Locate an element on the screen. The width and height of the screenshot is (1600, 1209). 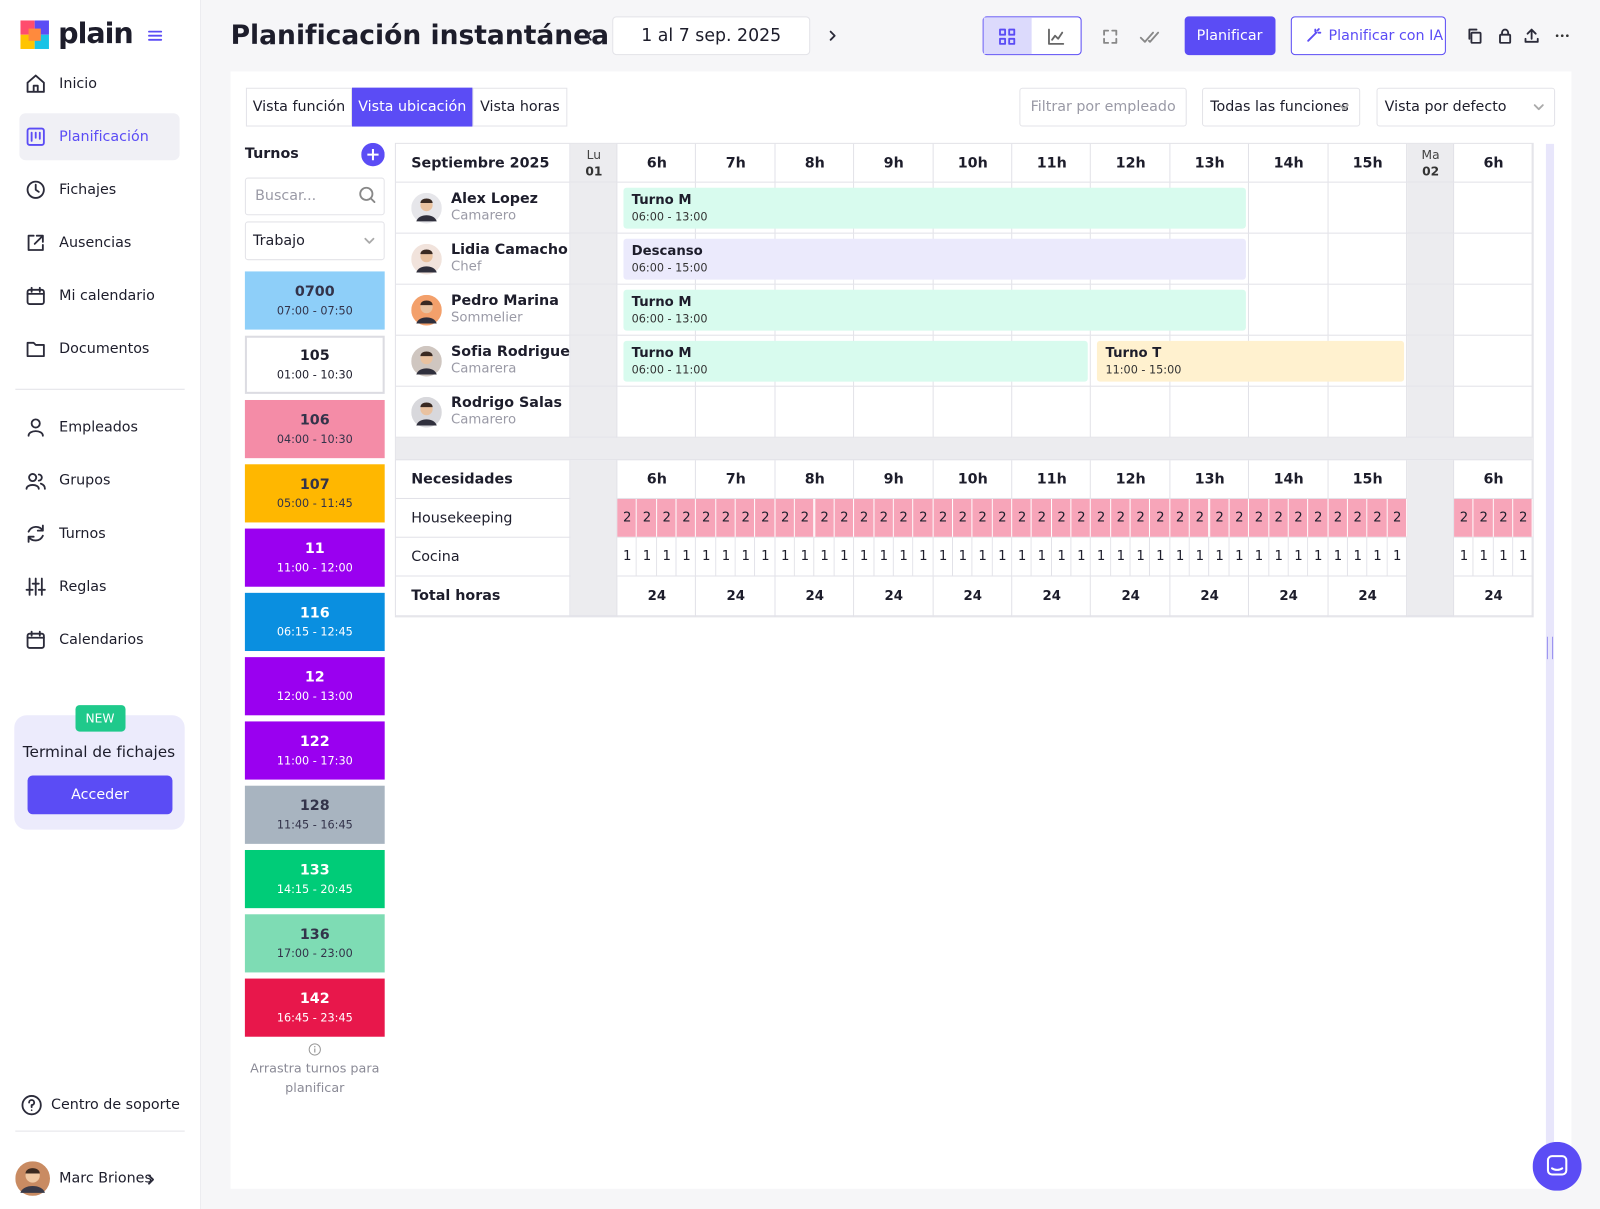
nav-item is located at coordinates (99, 137).